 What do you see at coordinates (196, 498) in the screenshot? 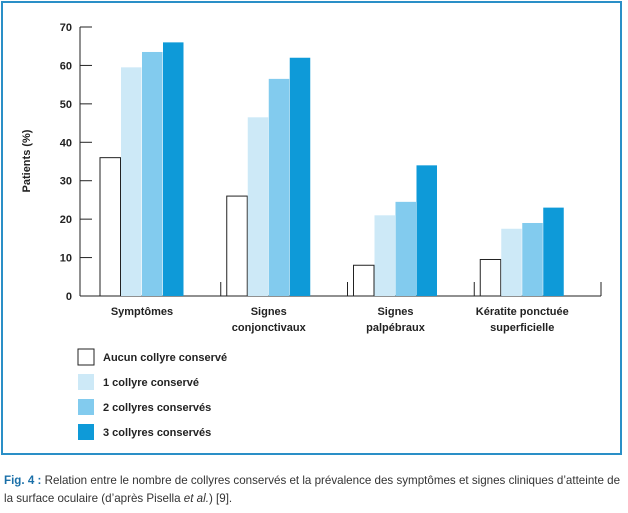
I see `caption-et-al: et al.` at bounding box center [196, 498].